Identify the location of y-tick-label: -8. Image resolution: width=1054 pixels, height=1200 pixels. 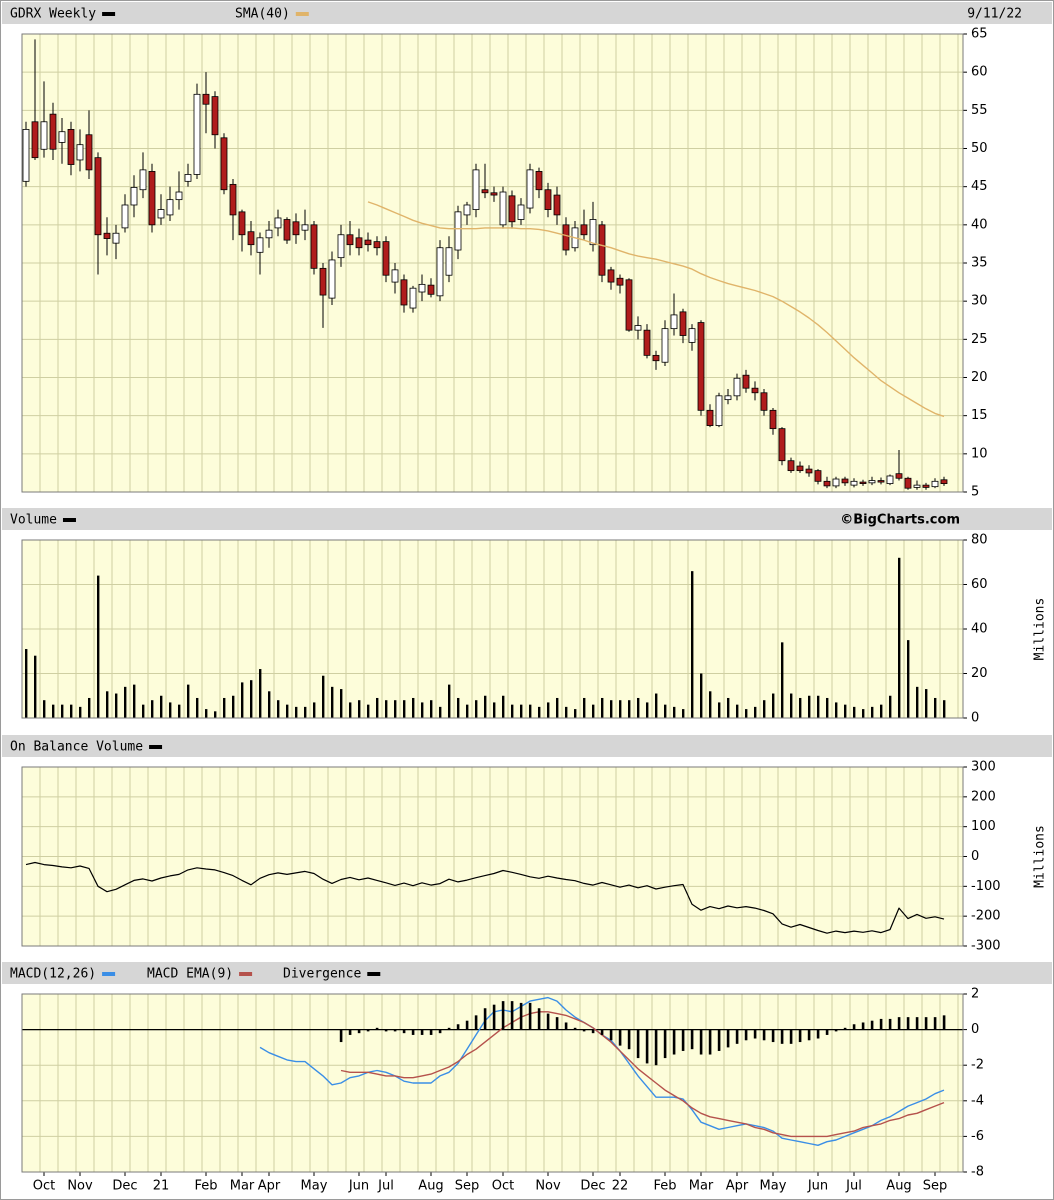
(977, 1172).